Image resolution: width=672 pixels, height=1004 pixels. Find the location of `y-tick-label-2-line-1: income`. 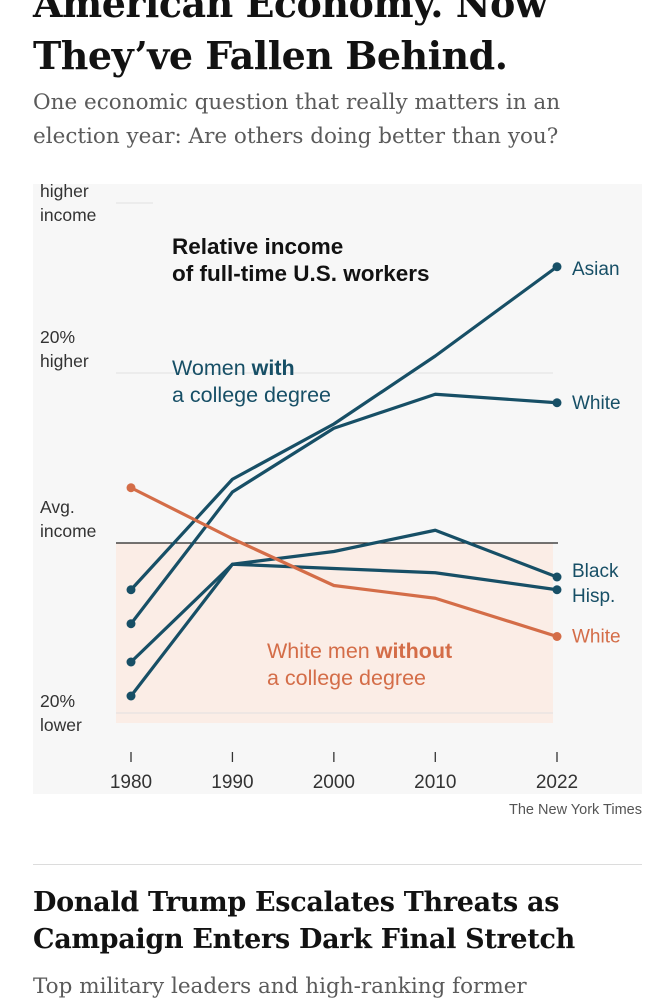

y-tick-label-2-line-1: income is located at coordinates (68, 531).